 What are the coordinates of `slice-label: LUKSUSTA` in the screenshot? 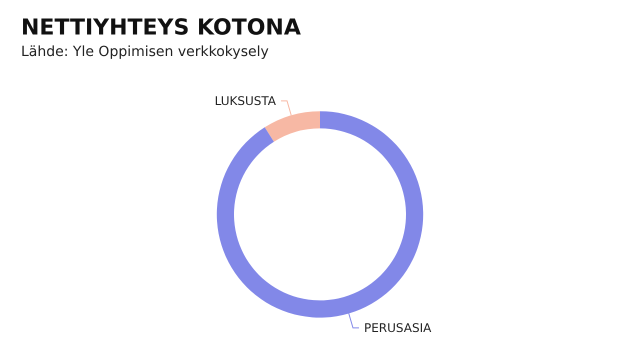 It's located at (245, 101).